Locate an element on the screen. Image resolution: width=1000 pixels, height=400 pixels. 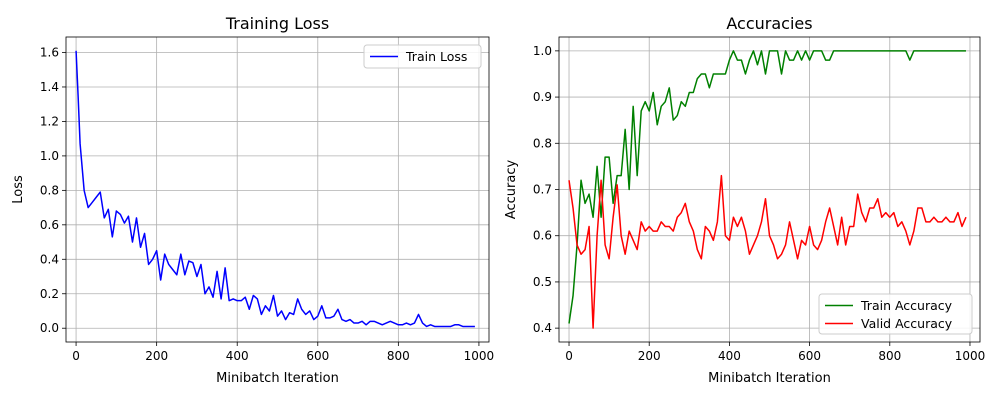
y-axis-label: Accuracy is located at coordinates (511, 190).